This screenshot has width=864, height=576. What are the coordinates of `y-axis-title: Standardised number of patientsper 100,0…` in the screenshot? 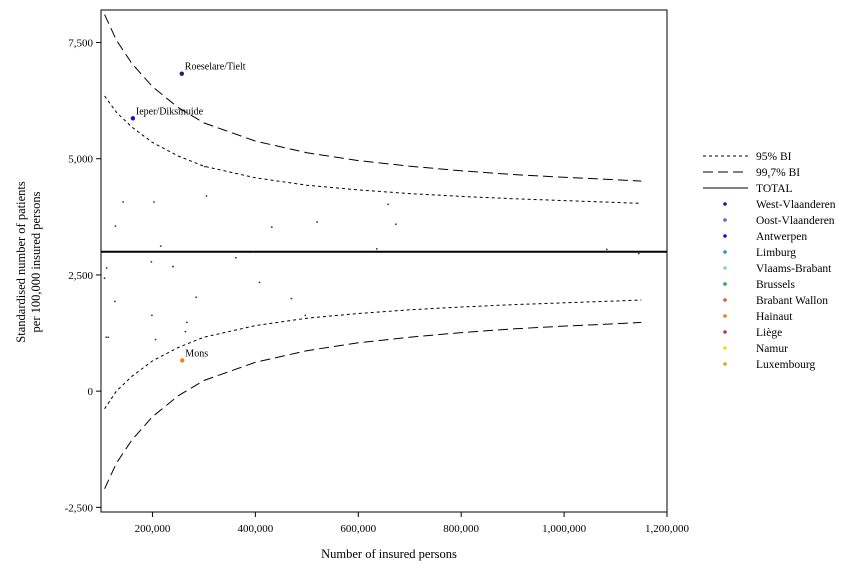 It's located at (28, 262).